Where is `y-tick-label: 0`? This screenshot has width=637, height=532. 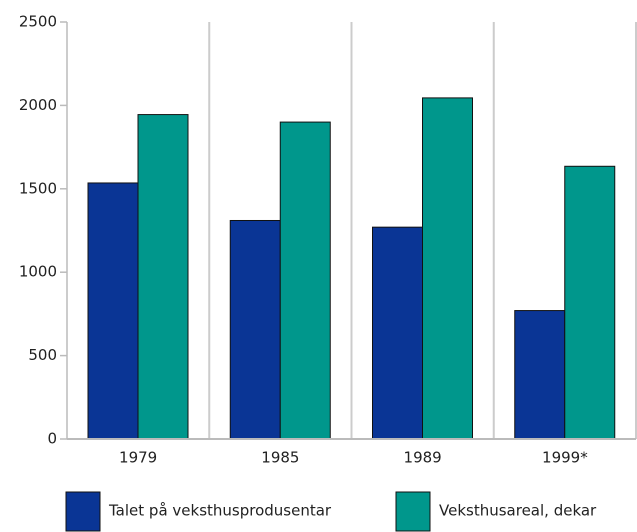 y-tick-label: 0 is located at coordinates (52, 439).